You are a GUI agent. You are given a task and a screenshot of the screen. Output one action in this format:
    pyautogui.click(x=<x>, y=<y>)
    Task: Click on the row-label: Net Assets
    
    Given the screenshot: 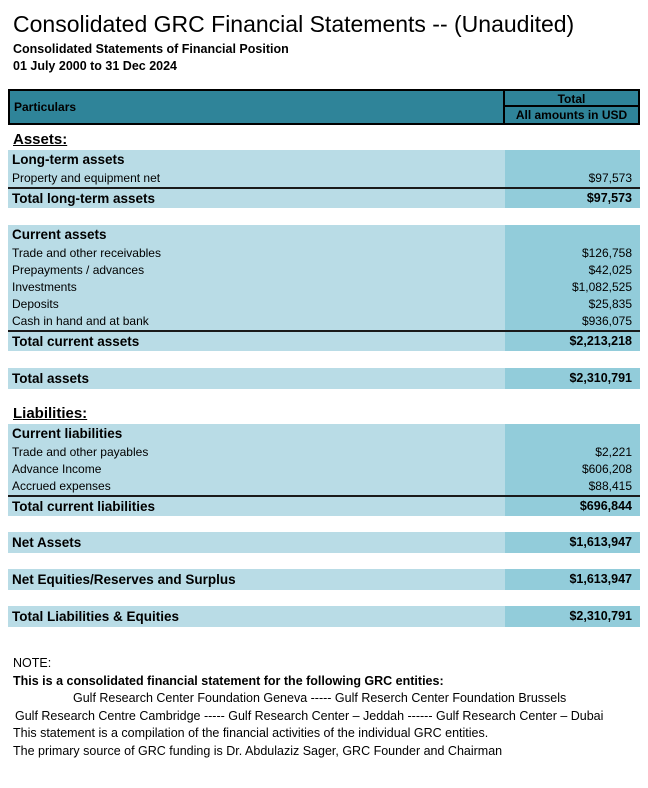 What is the action you would take?
    pyautogui.click(x=256, y=542)
    